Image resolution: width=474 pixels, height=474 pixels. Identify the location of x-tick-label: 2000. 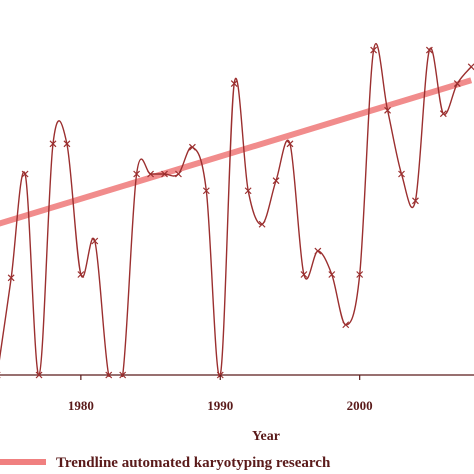
(360, 405).